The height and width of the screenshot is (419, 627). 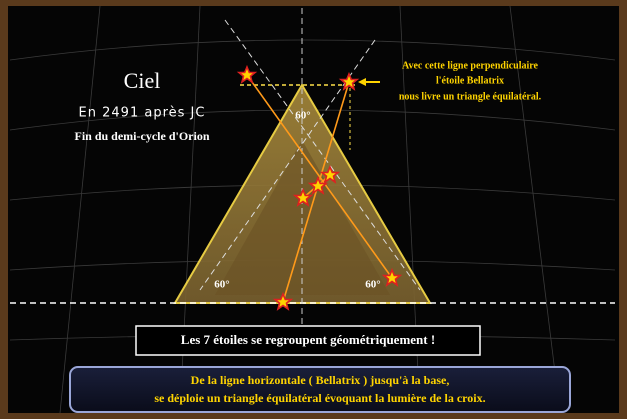 I want to click on annotation: nous livre un triangle équilatéral., so click(x=470, y=96).